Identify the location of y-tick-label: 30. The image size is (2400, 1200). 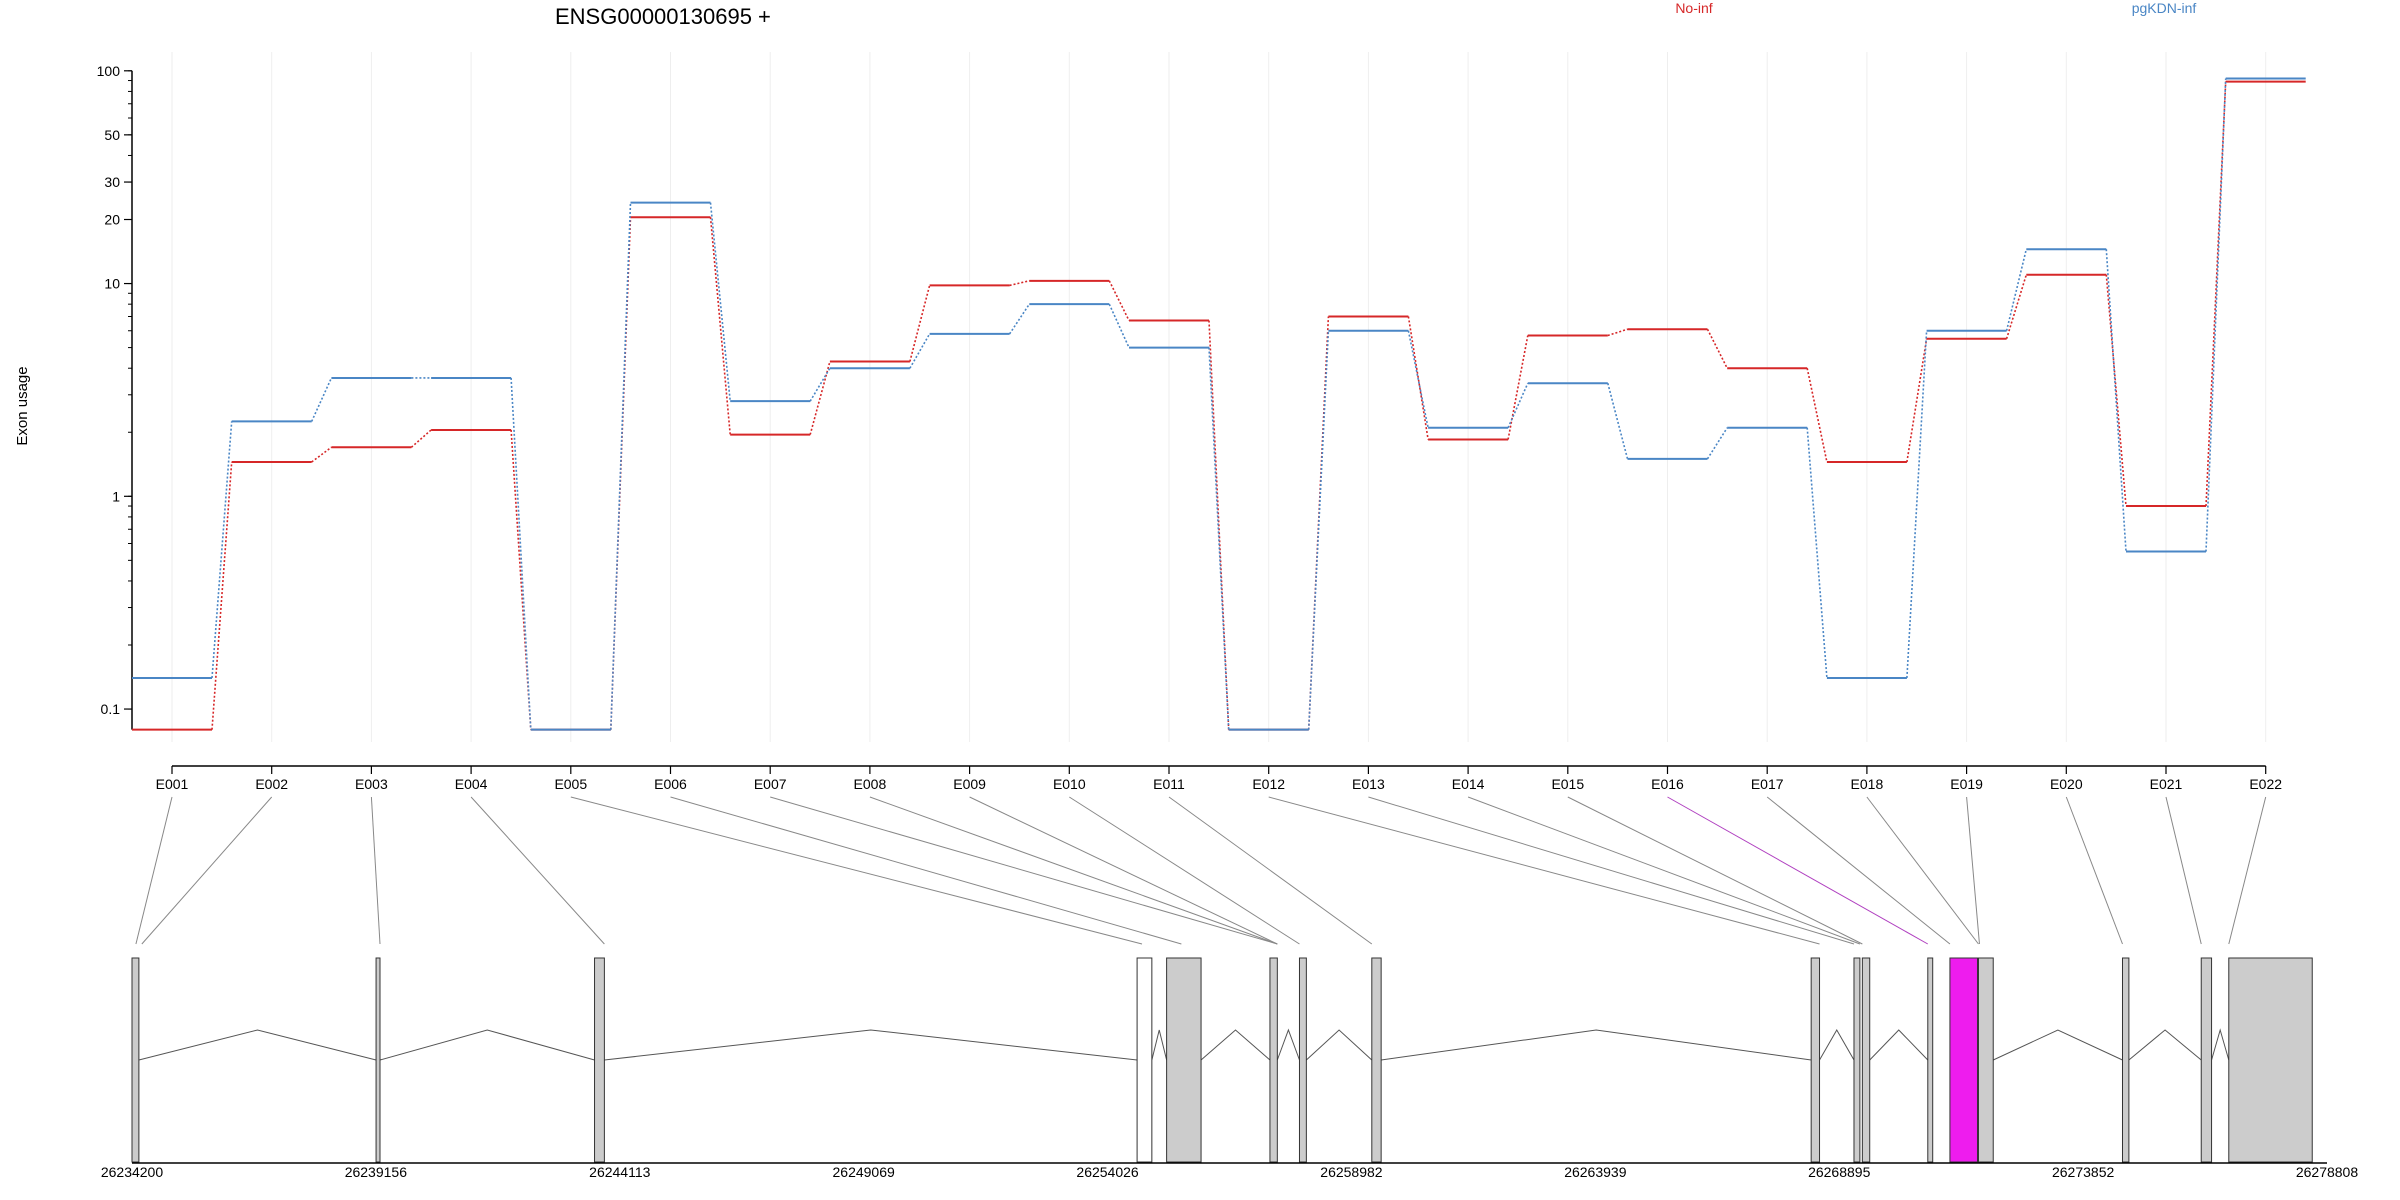
(112, 182).